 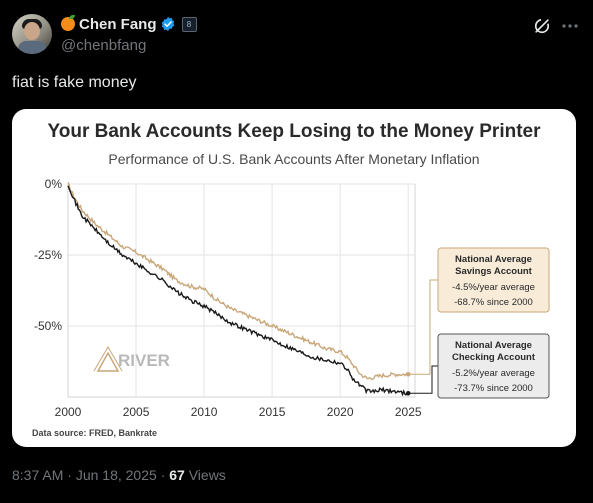 What do you see at coordinates (32, 47) in the screenshot?
I see `avatar-shirt` at bounding box center [32, 47].